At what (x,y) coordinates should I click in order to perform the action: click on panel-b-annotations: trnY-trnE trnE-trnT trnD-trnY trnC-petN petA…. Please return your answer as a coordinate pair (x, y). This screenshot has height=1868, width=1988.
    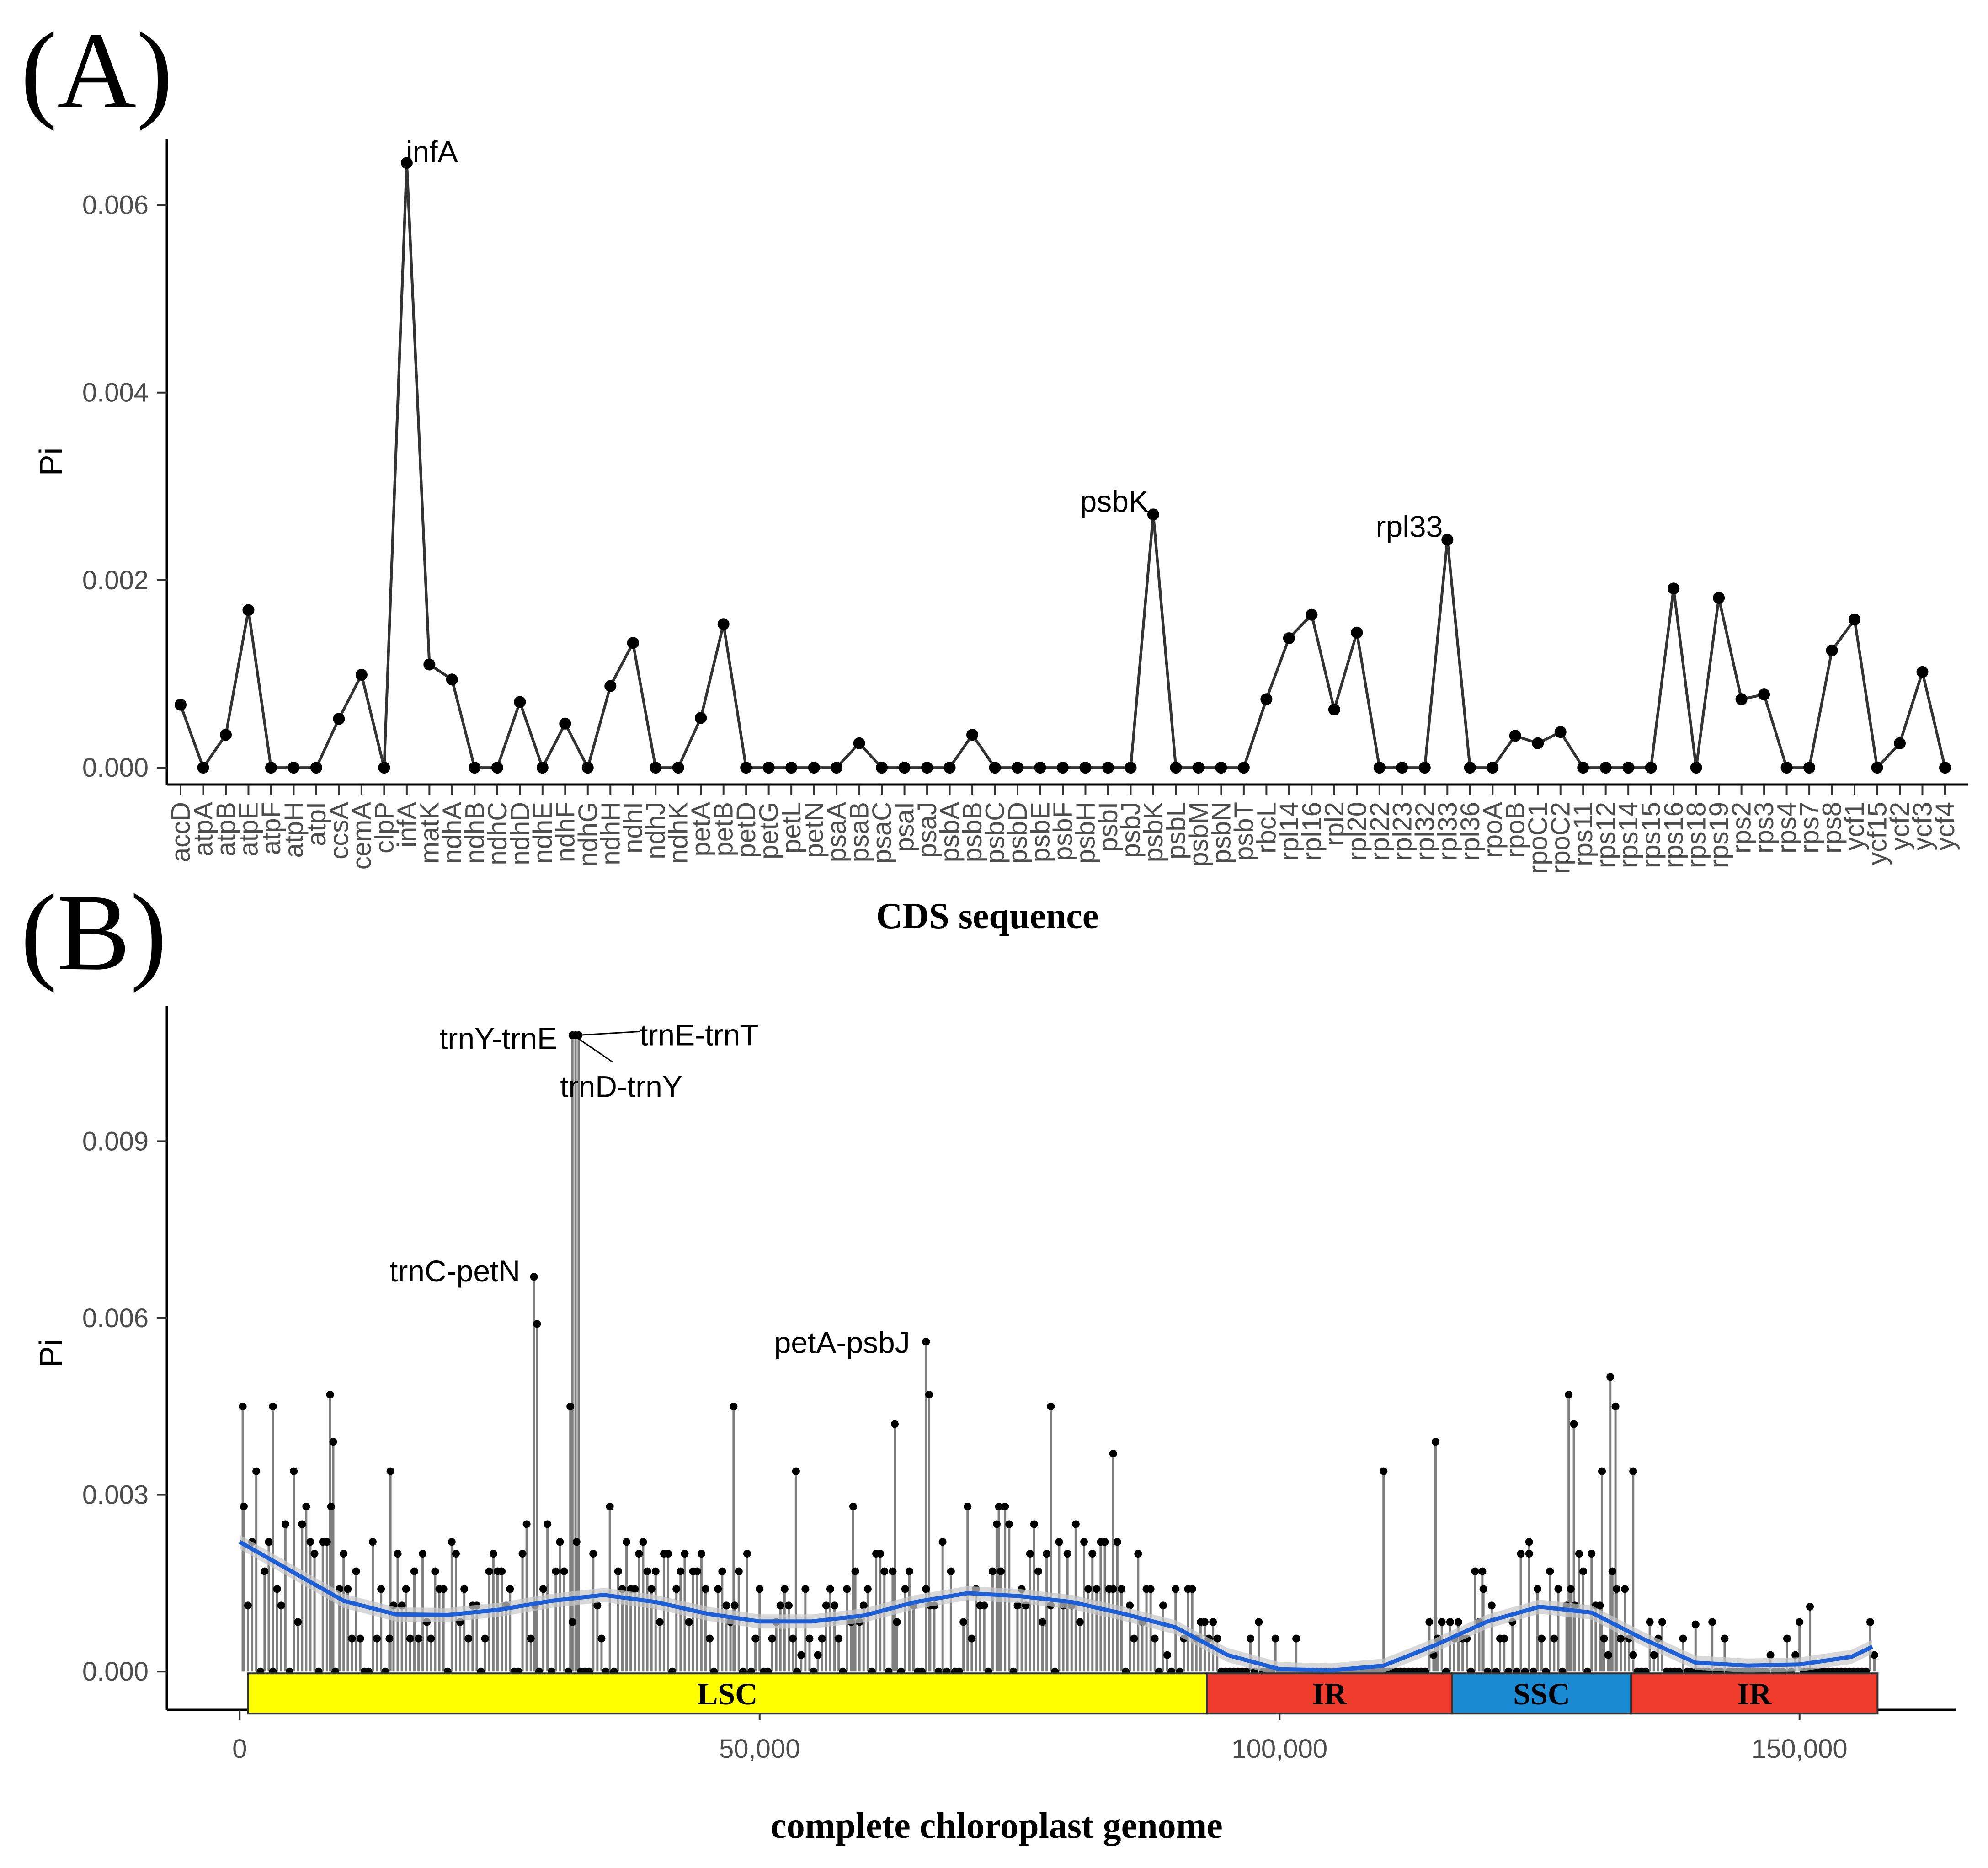
    Looking at the image, I should click on (649, 1188).